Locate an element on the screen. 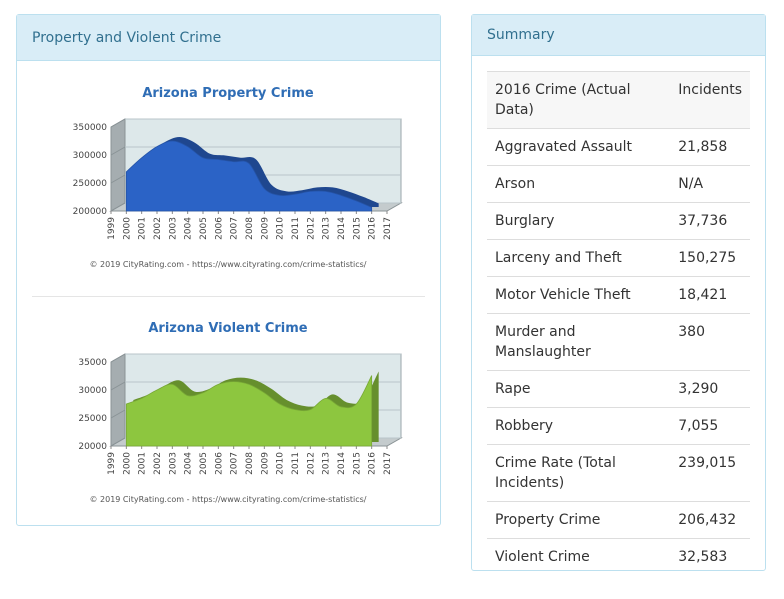 This screenshot has width=784, height=599. y-tick-label: 300000 is located at coordinates (90, 156).